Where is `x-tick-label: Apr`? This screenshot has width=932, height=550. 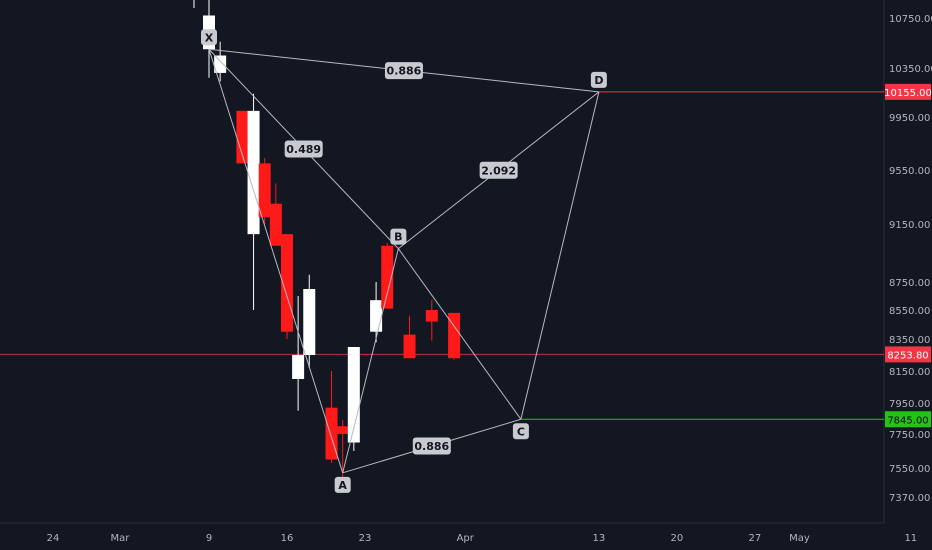 x-tick-label: Apr is located at coordinates (466, 538).